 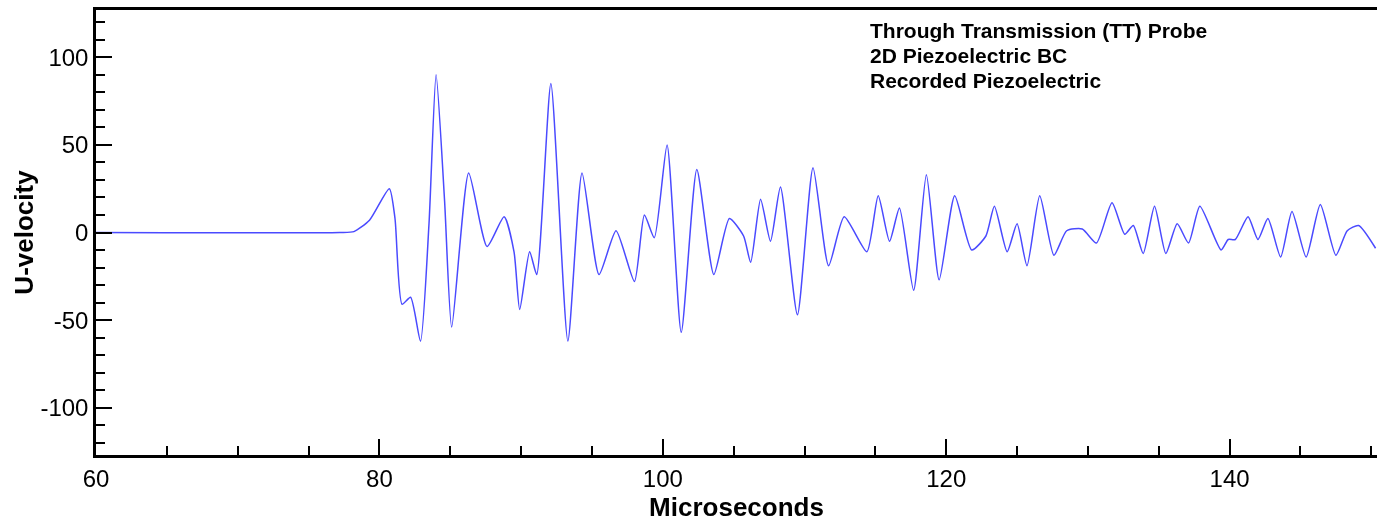 I want to click on y-tick-label: -100, so click(x=64, y=408).